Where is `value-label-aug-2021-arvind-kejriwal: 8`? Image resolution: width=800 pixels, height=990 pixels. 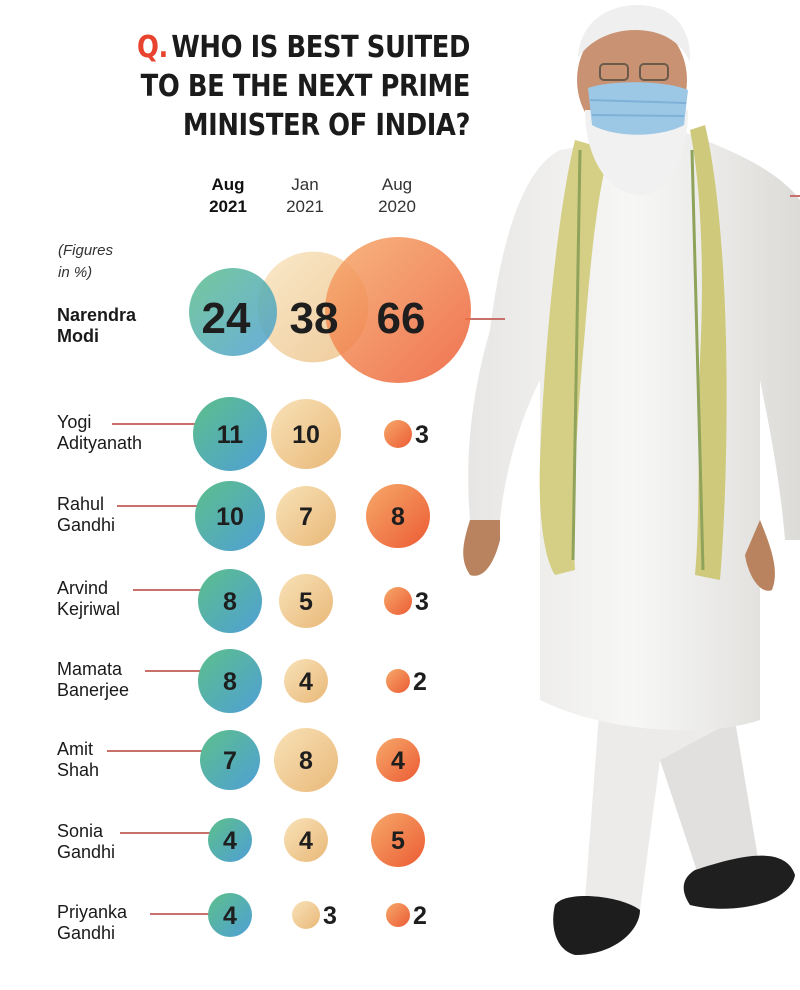 value-label-aug-2021-arvind-kejriwal: 8 is located at coordinates (230, 602).